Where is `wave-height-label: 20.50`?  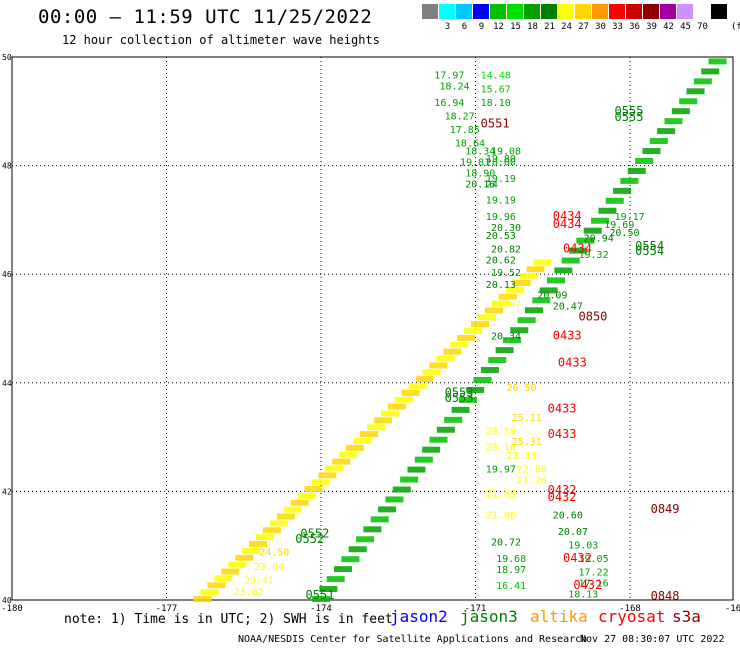
wave-height-label: 20.50 is located at coordinates (624, 233).